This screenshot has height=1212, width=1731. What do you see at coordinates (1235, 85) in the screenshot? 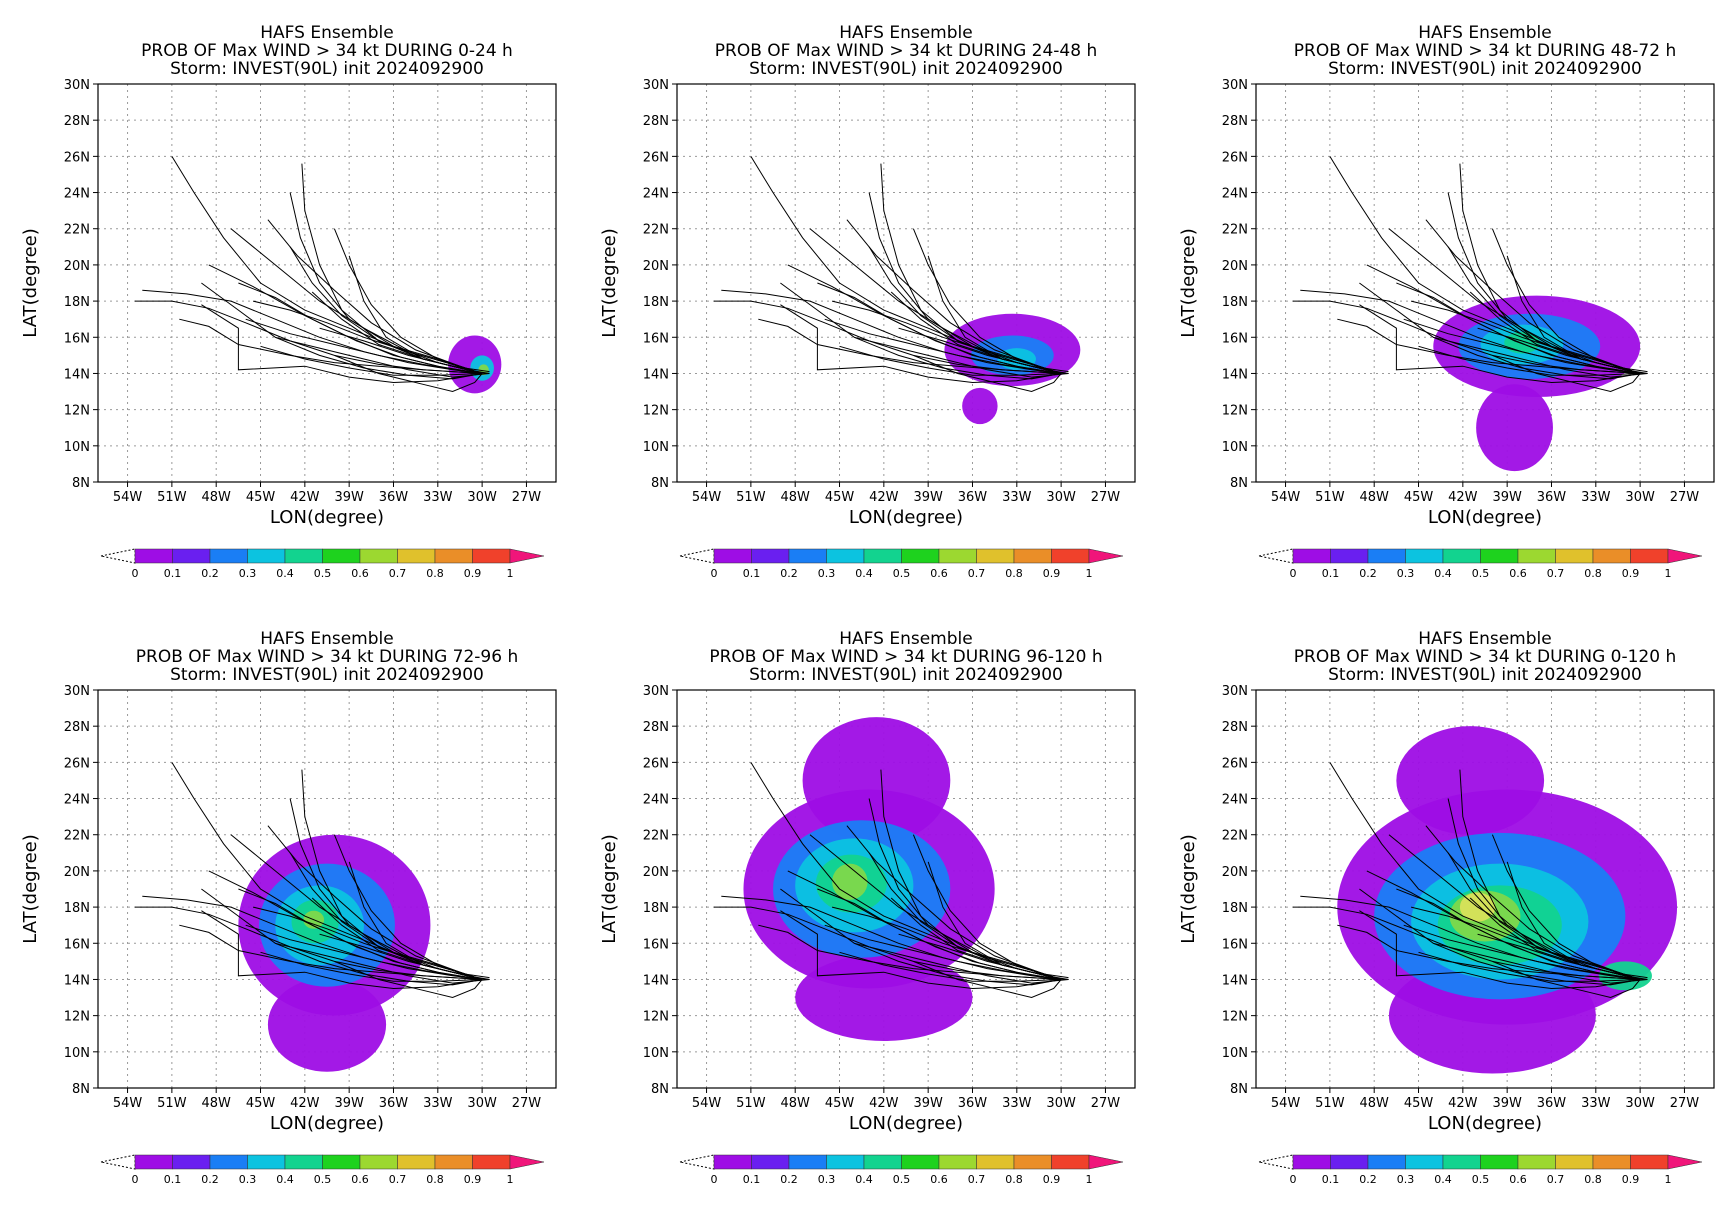
I see `y-tick-label: 30N` at bounding box center [1235, 85].